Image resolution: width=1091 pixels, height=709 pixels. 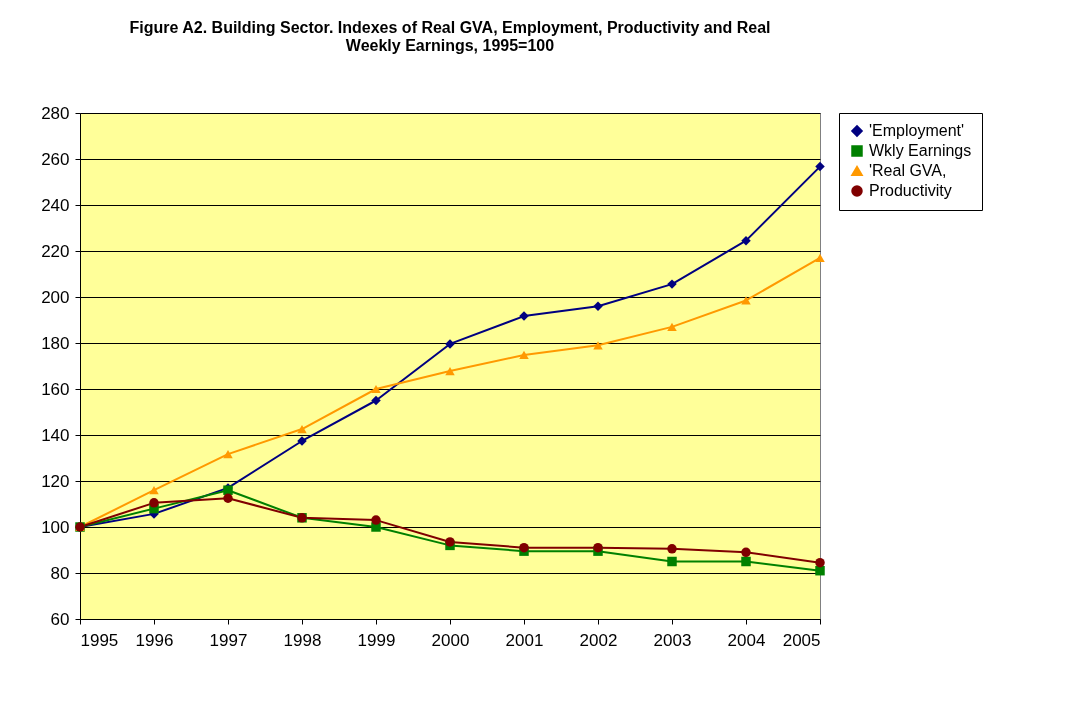 I want to click on x-tick-label: 2005, so click(x=801, y=640).